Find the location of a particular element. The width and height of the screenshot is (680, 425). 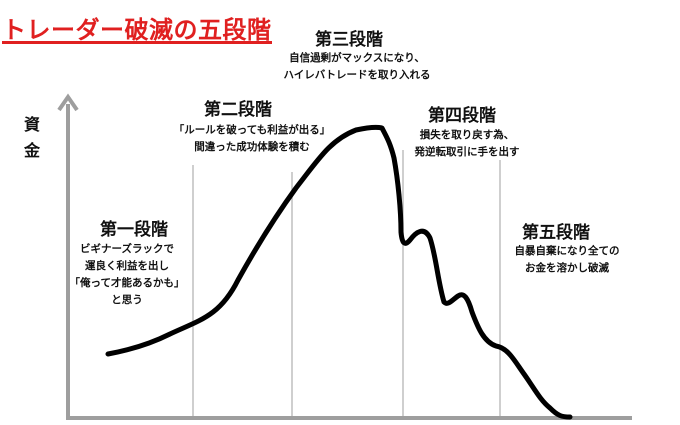

y-axis-label: 資金 is located at coordinates (31, 137).